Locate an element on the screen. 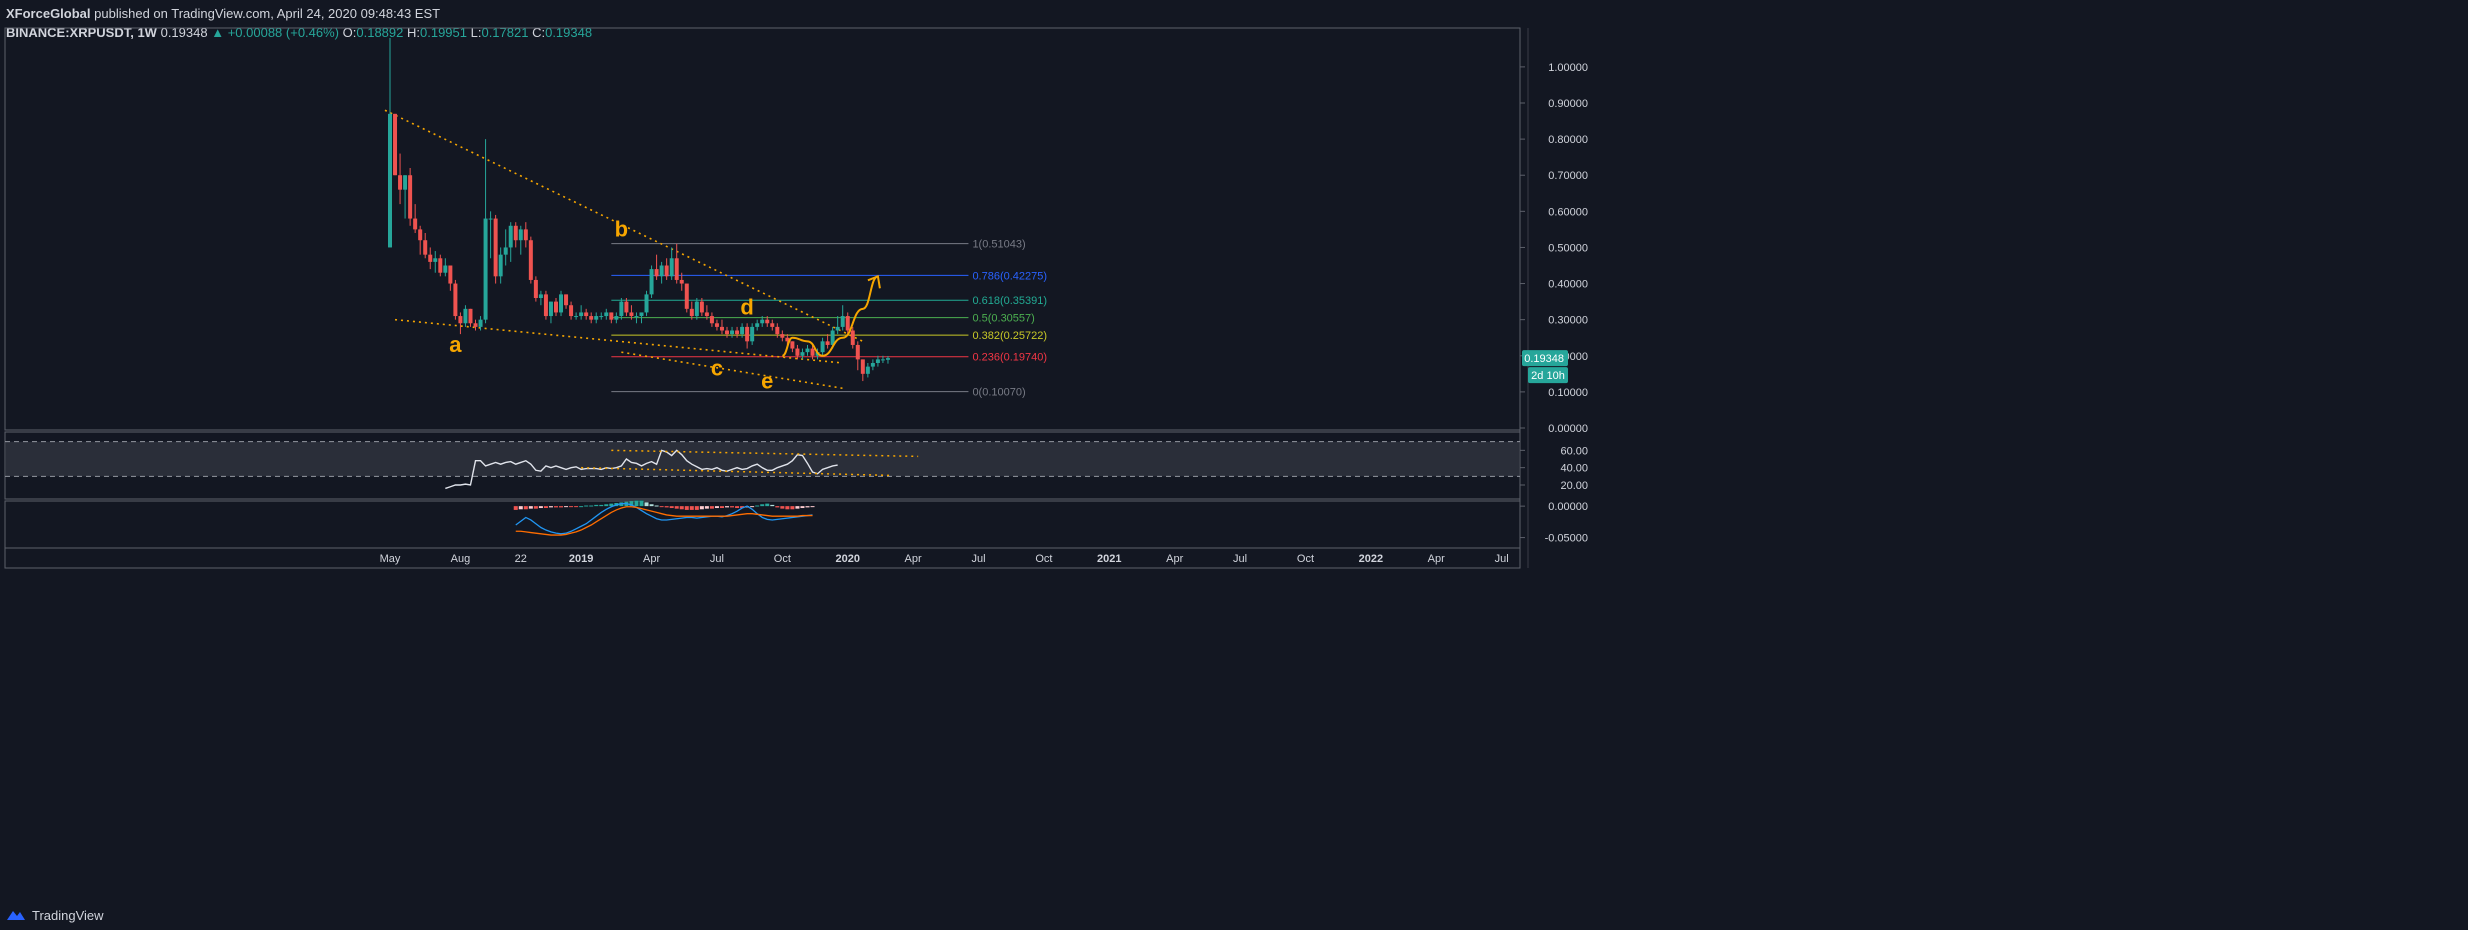 This screenshot has width=2468, height=930. macd-signal-line is located at coordinates (664, 521).